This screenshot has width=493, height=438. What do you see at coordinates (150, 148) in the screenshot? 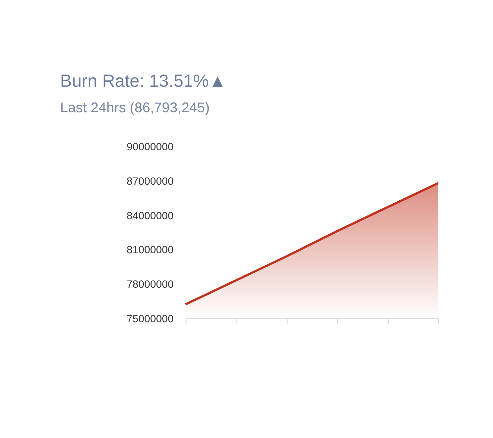
I see `y-tick-label: 90000000` at bounding box center [150, 148].